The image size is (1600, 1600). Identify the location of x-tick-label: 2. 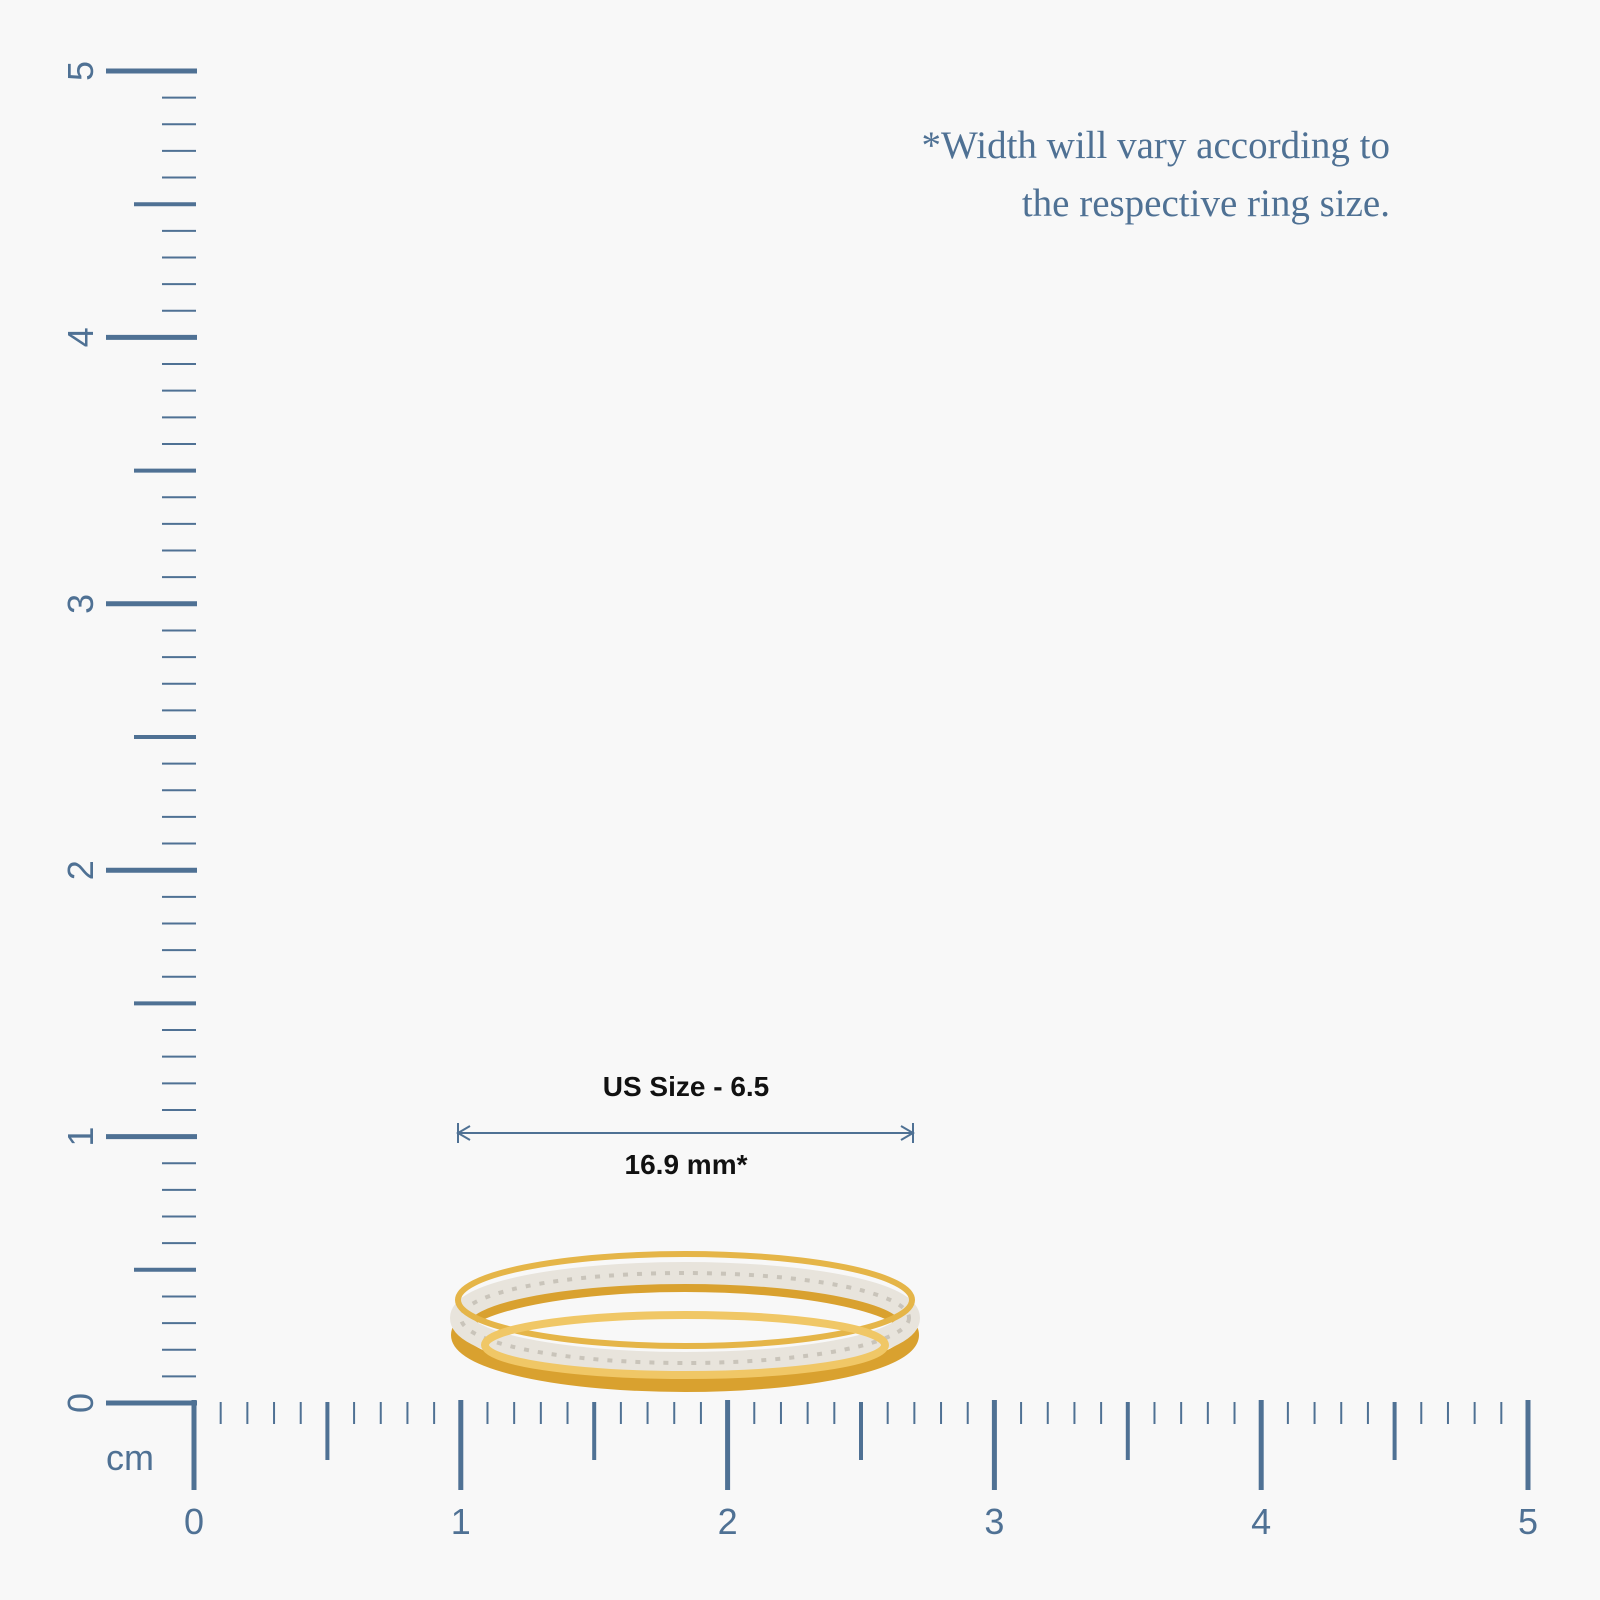
(728, 1521).